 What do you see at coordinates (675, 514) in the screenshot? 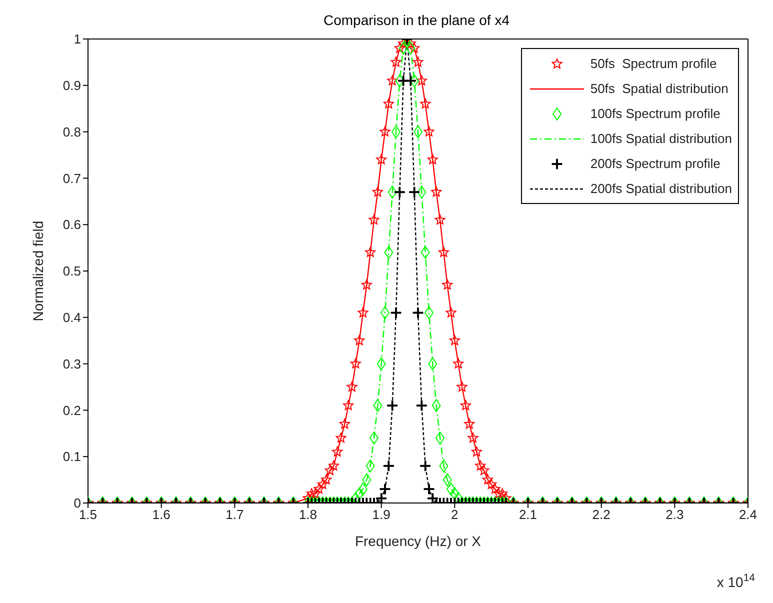
I see `x-tick-label: 2.3` at bounding box center [675, 514].